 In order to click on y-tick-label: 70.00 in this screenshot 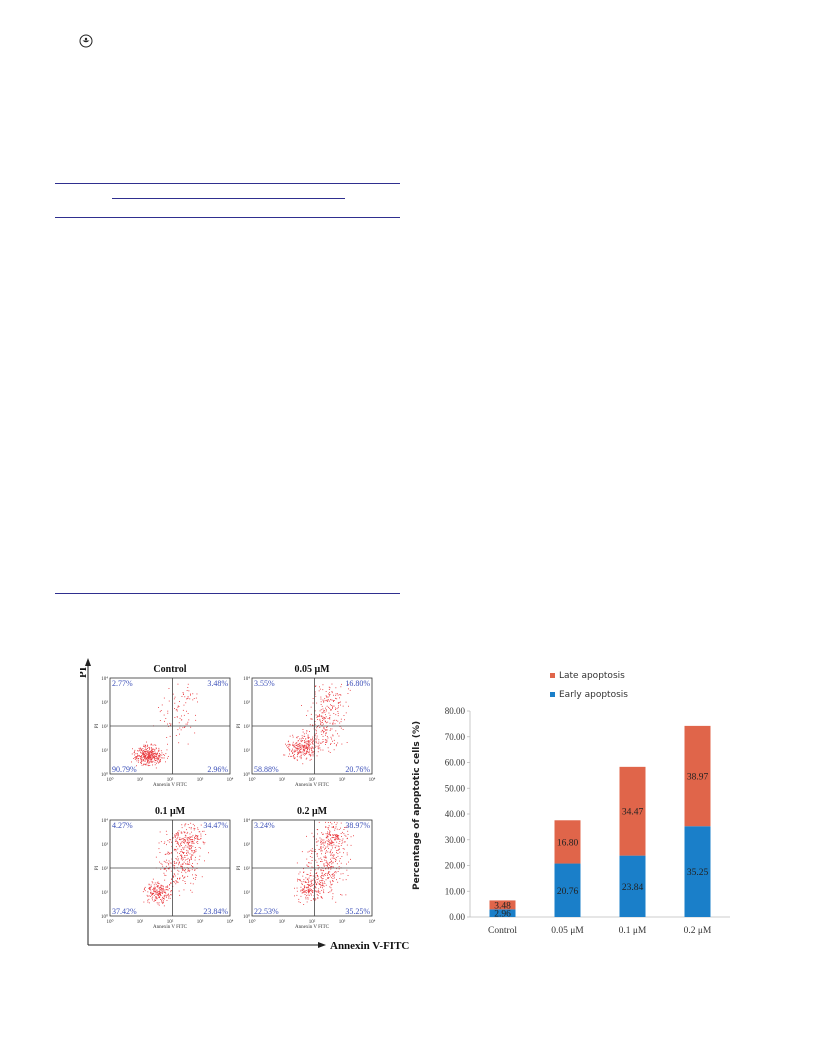, I will do `click(455, 737)`.